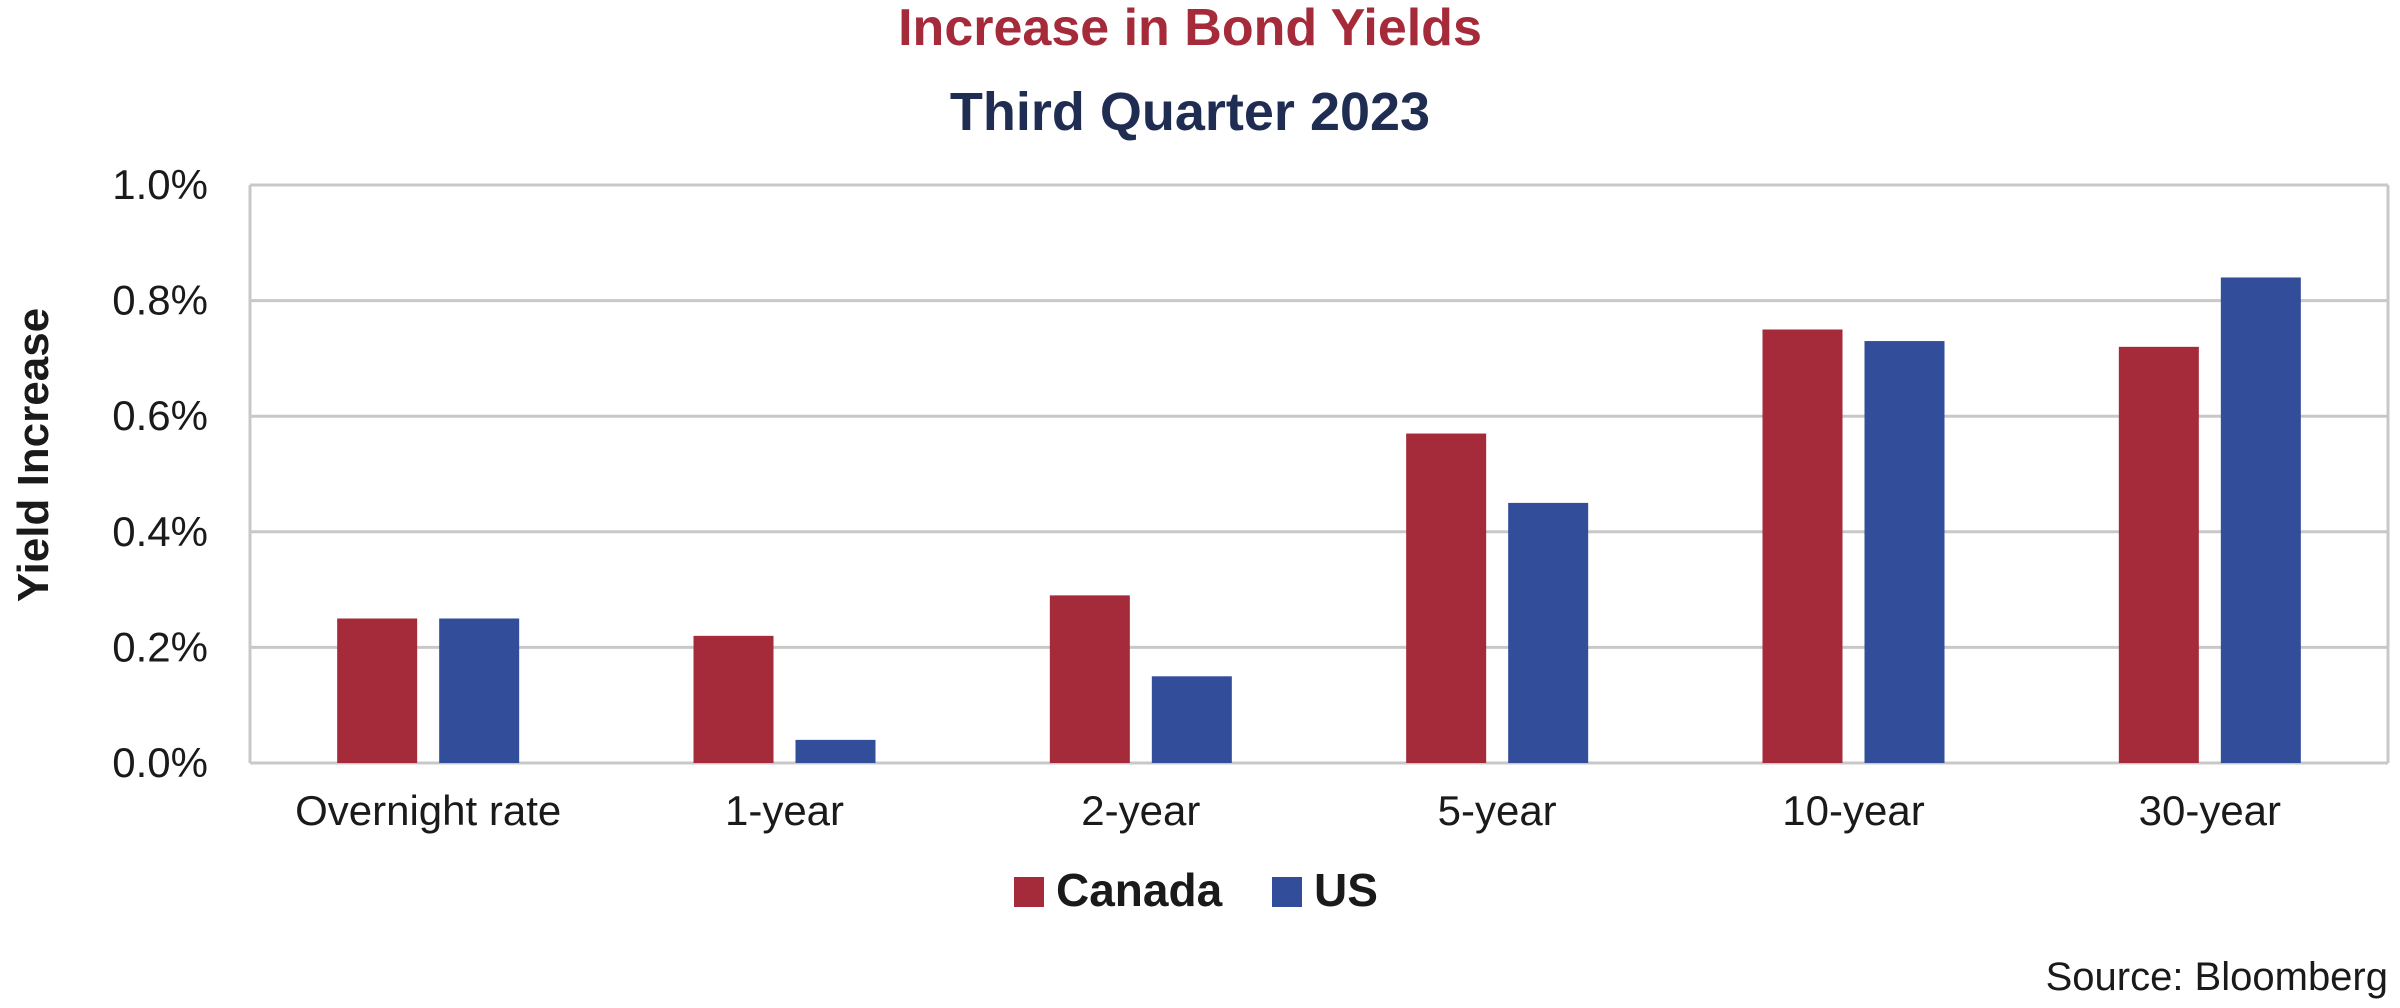 Image resolution: width=2400 pixels, height=1008 pixels. What do you see at coordinates (1346, 890) in the screenshot?
I see `legend-label-us: US` at bounding box center [1346, 890].